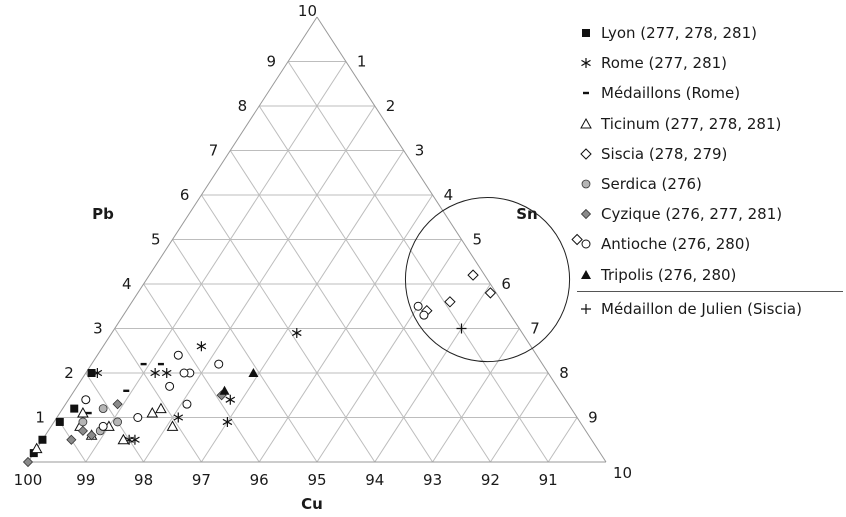  What do you see at coordinates (506, 284) in the screenshot?
I see `sn-tick-label: 6` at bounding box center [506, 284].